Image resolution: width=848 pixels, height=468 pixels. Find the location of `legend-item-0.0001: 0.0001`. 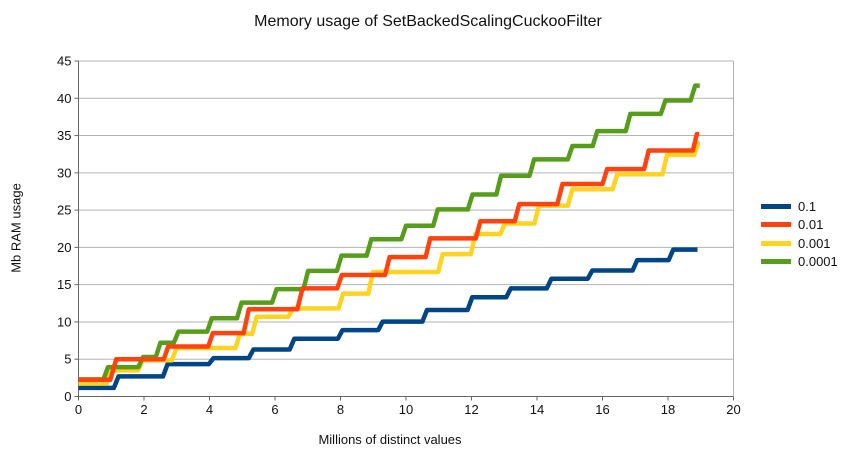

legend-item-0.0001: 0.0001 is located at coordinates (799, 262).